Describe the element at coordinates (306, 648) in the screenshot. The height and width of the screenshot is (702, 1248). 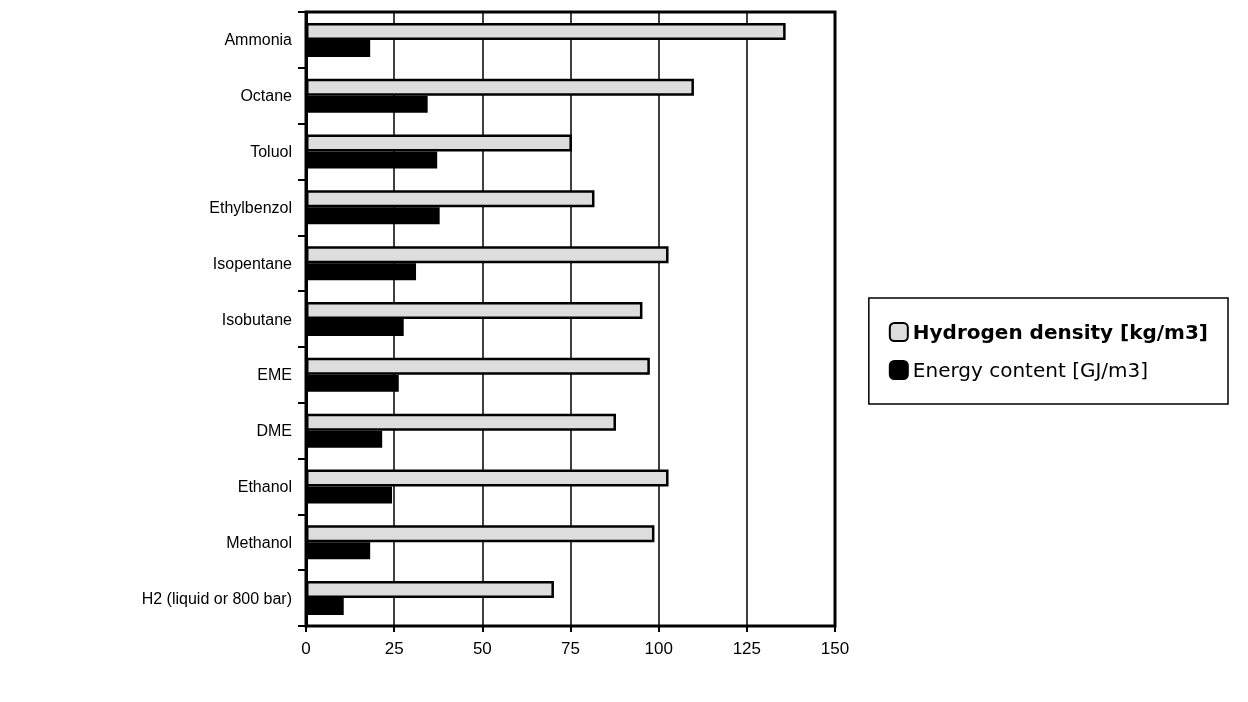
I see `x-tick-label: 0` at that location.